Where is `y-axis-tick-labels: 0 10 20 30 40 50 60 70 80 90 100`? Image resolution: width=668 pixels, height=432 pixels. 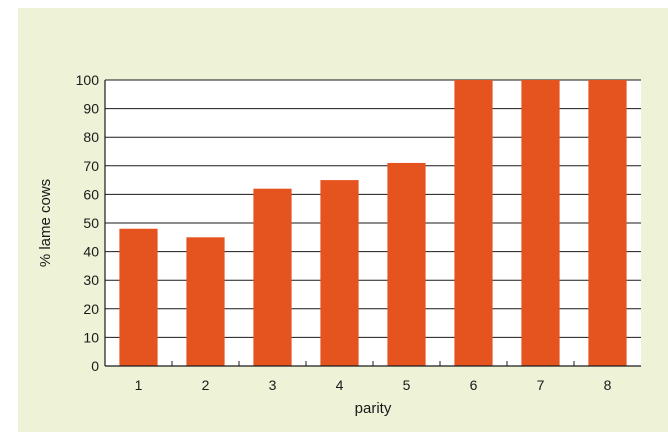 y-axis-tick-labels: 0 10 20 30 40 50 60 70 80 90 100 is located at coordinates (88, 223).